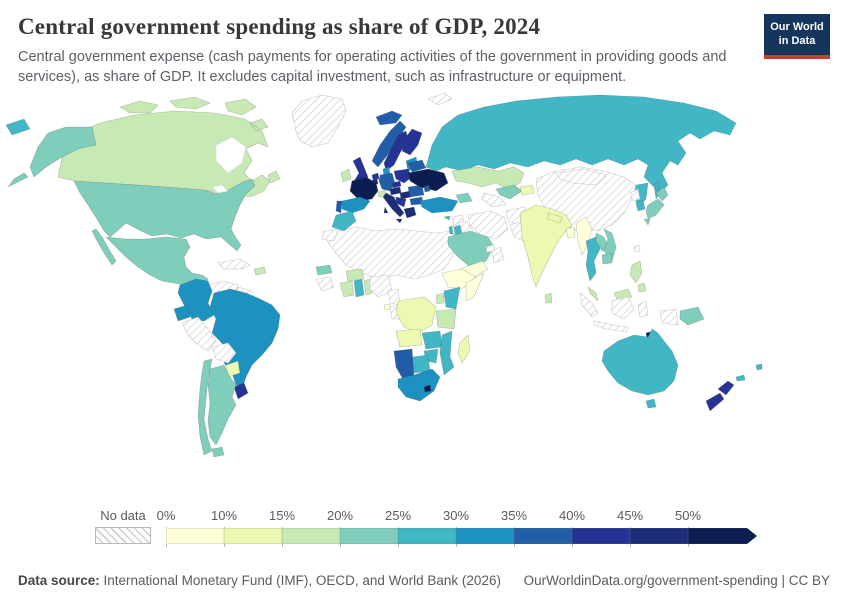  I want to click on country-usa, so click(131, 189).